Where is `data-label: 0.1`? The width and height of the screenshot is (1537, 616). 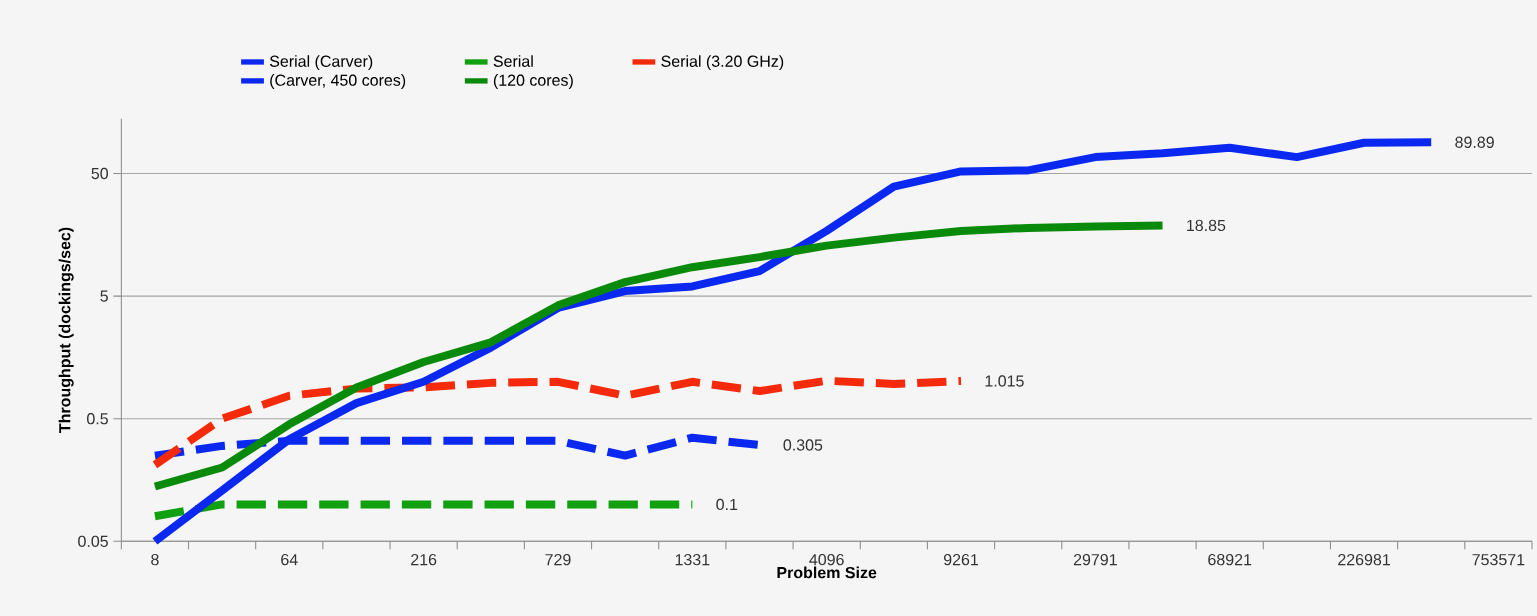 data-label: 0.1 is located at coordinates (727, 504).